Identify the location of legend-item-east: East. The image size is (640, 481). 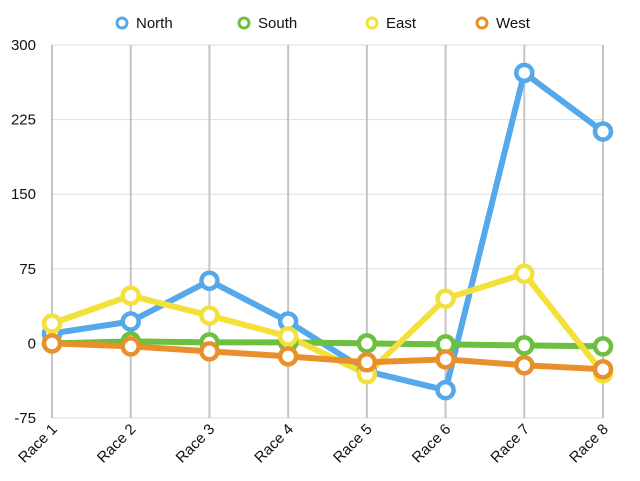
(391, 23).